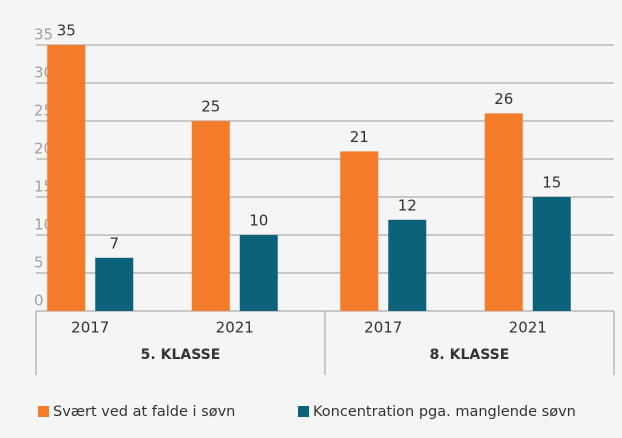 This screenshot has width=622, height=438. I want to click on data-label: 35, so click(66, 31).